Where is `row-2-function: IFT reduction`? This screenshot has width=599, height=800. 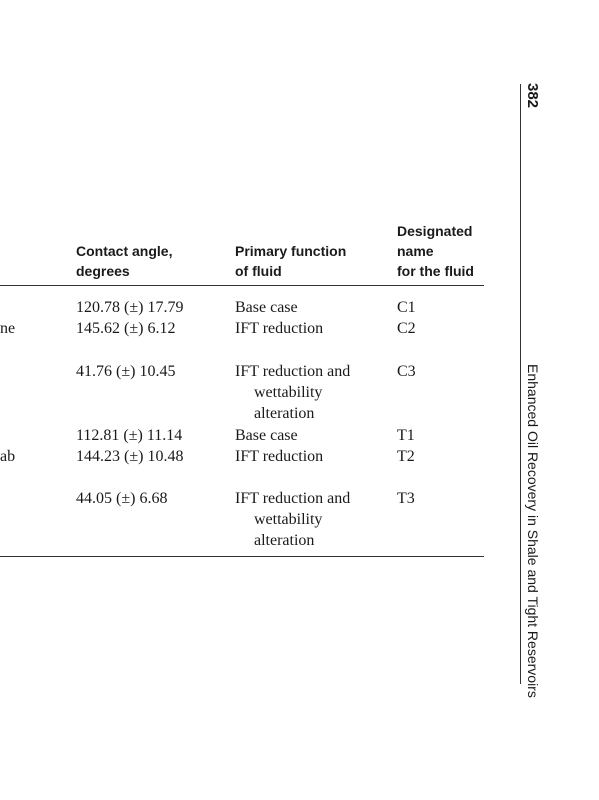
row-2-function: IFT reduction is located at coordinates (279, 328).